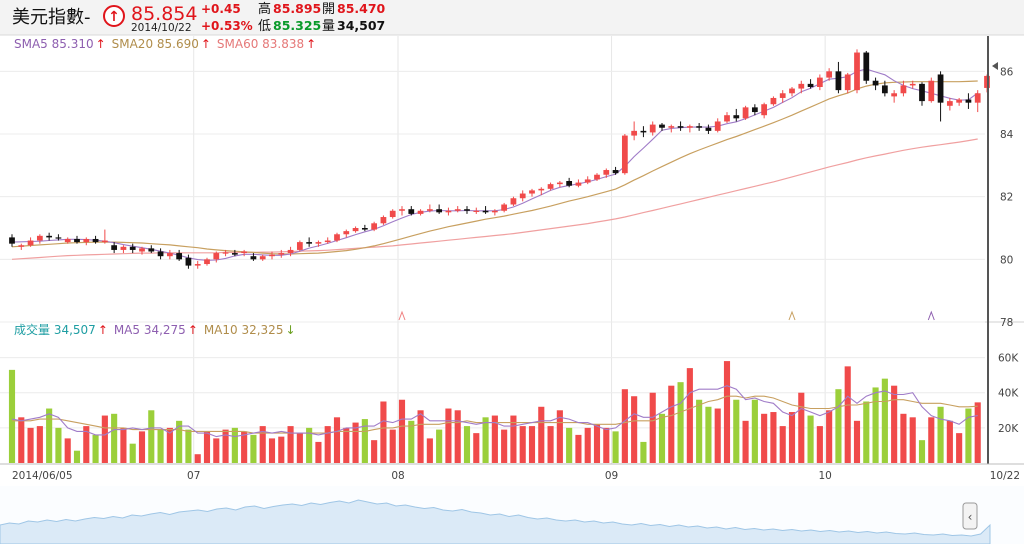 This screenshot has height=548, width=1024. Describe the element at coordinates (1006, 323) in the screenshot. I see `price-tick-label: 78` at that location.